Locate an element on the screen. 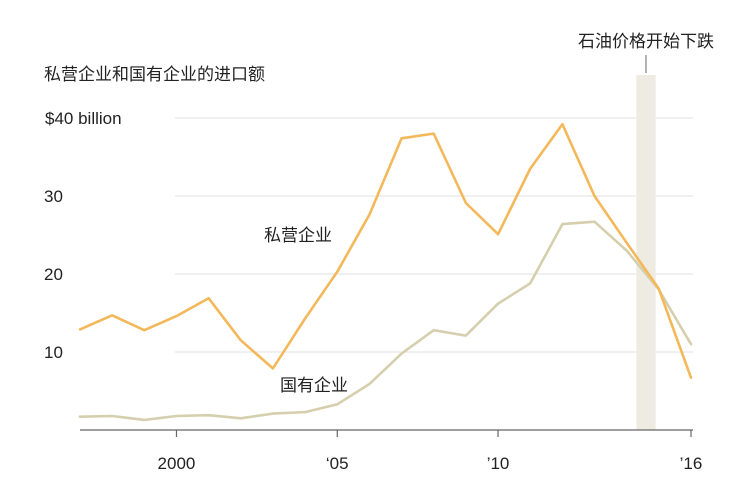  x-tick-label-2016: ’16 is located at coordinates (691, 463).